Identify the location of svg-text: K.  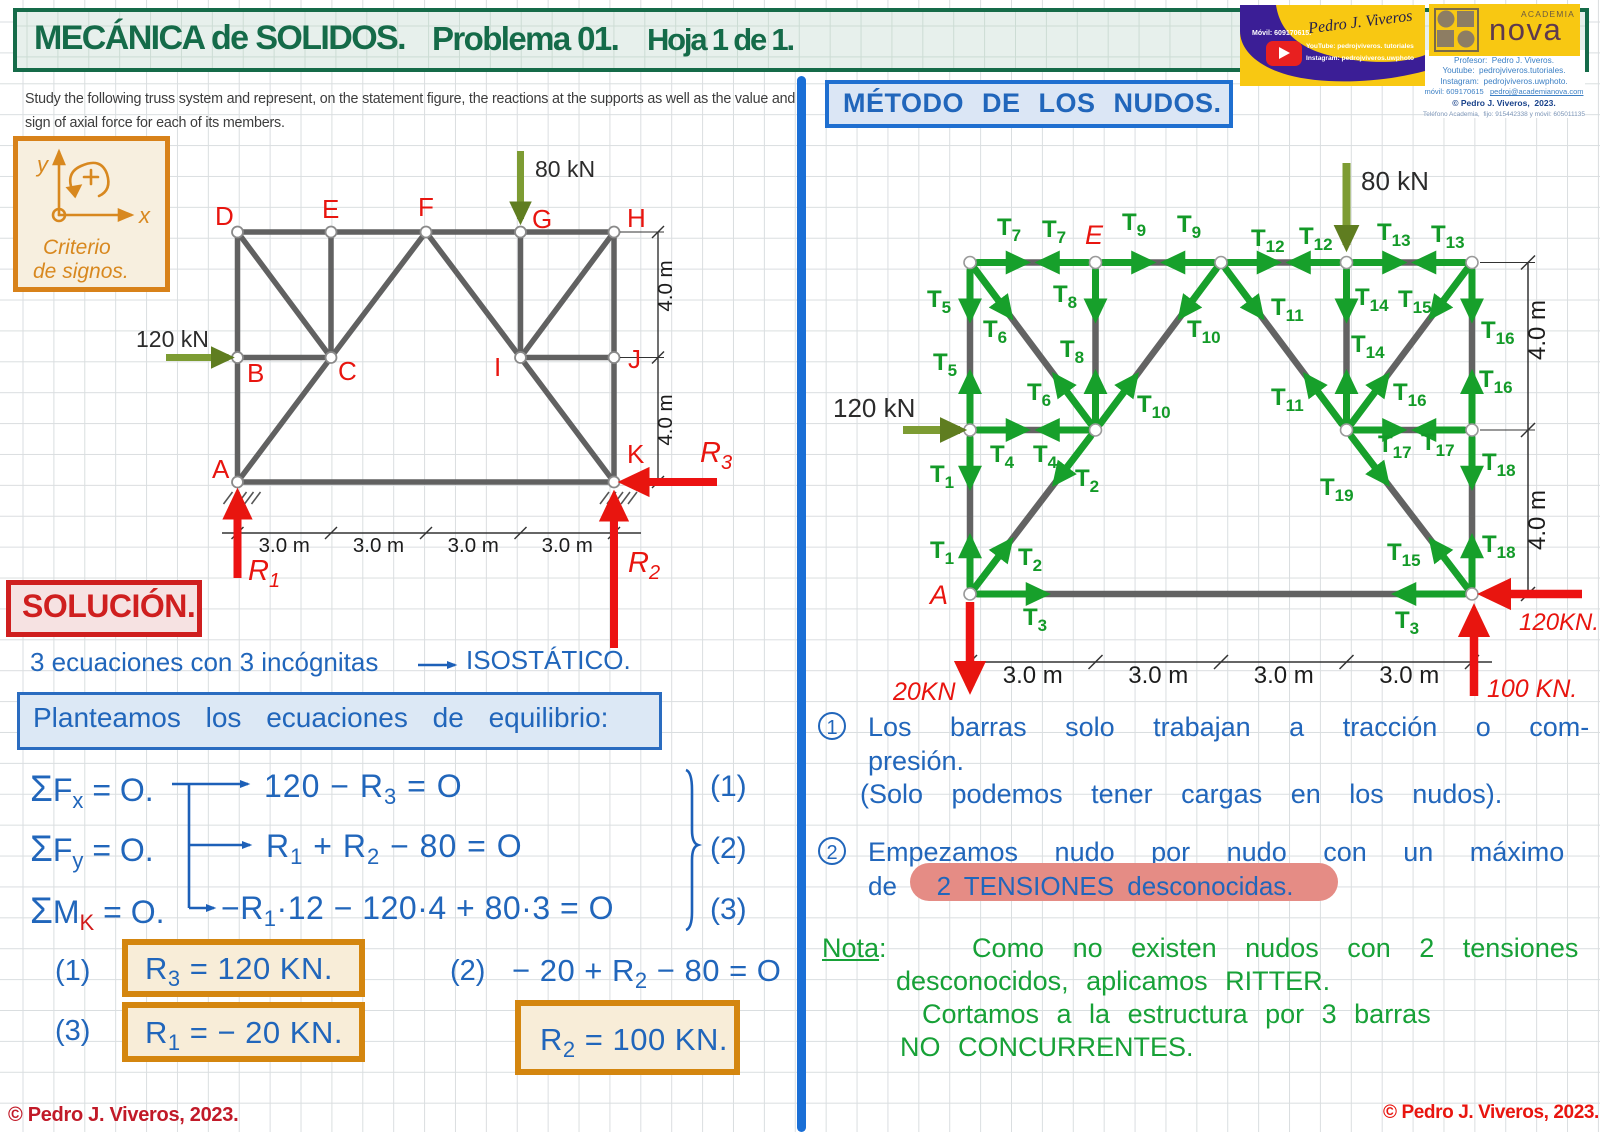
(636, 454).